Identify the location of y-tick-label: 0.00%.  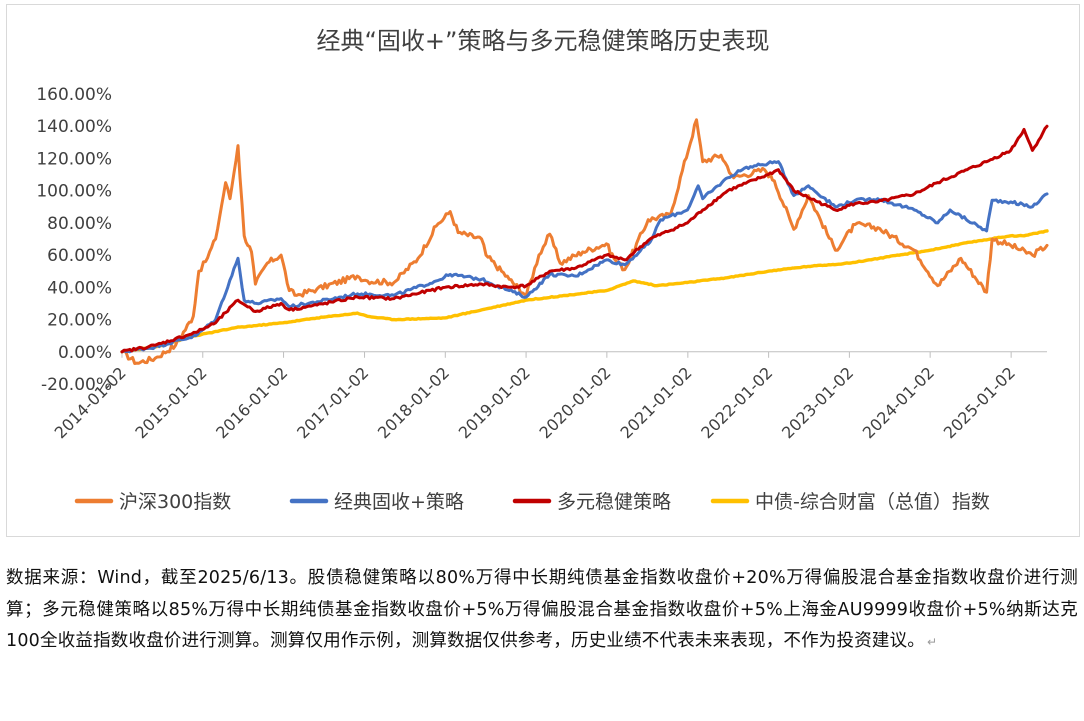
(85, 353).